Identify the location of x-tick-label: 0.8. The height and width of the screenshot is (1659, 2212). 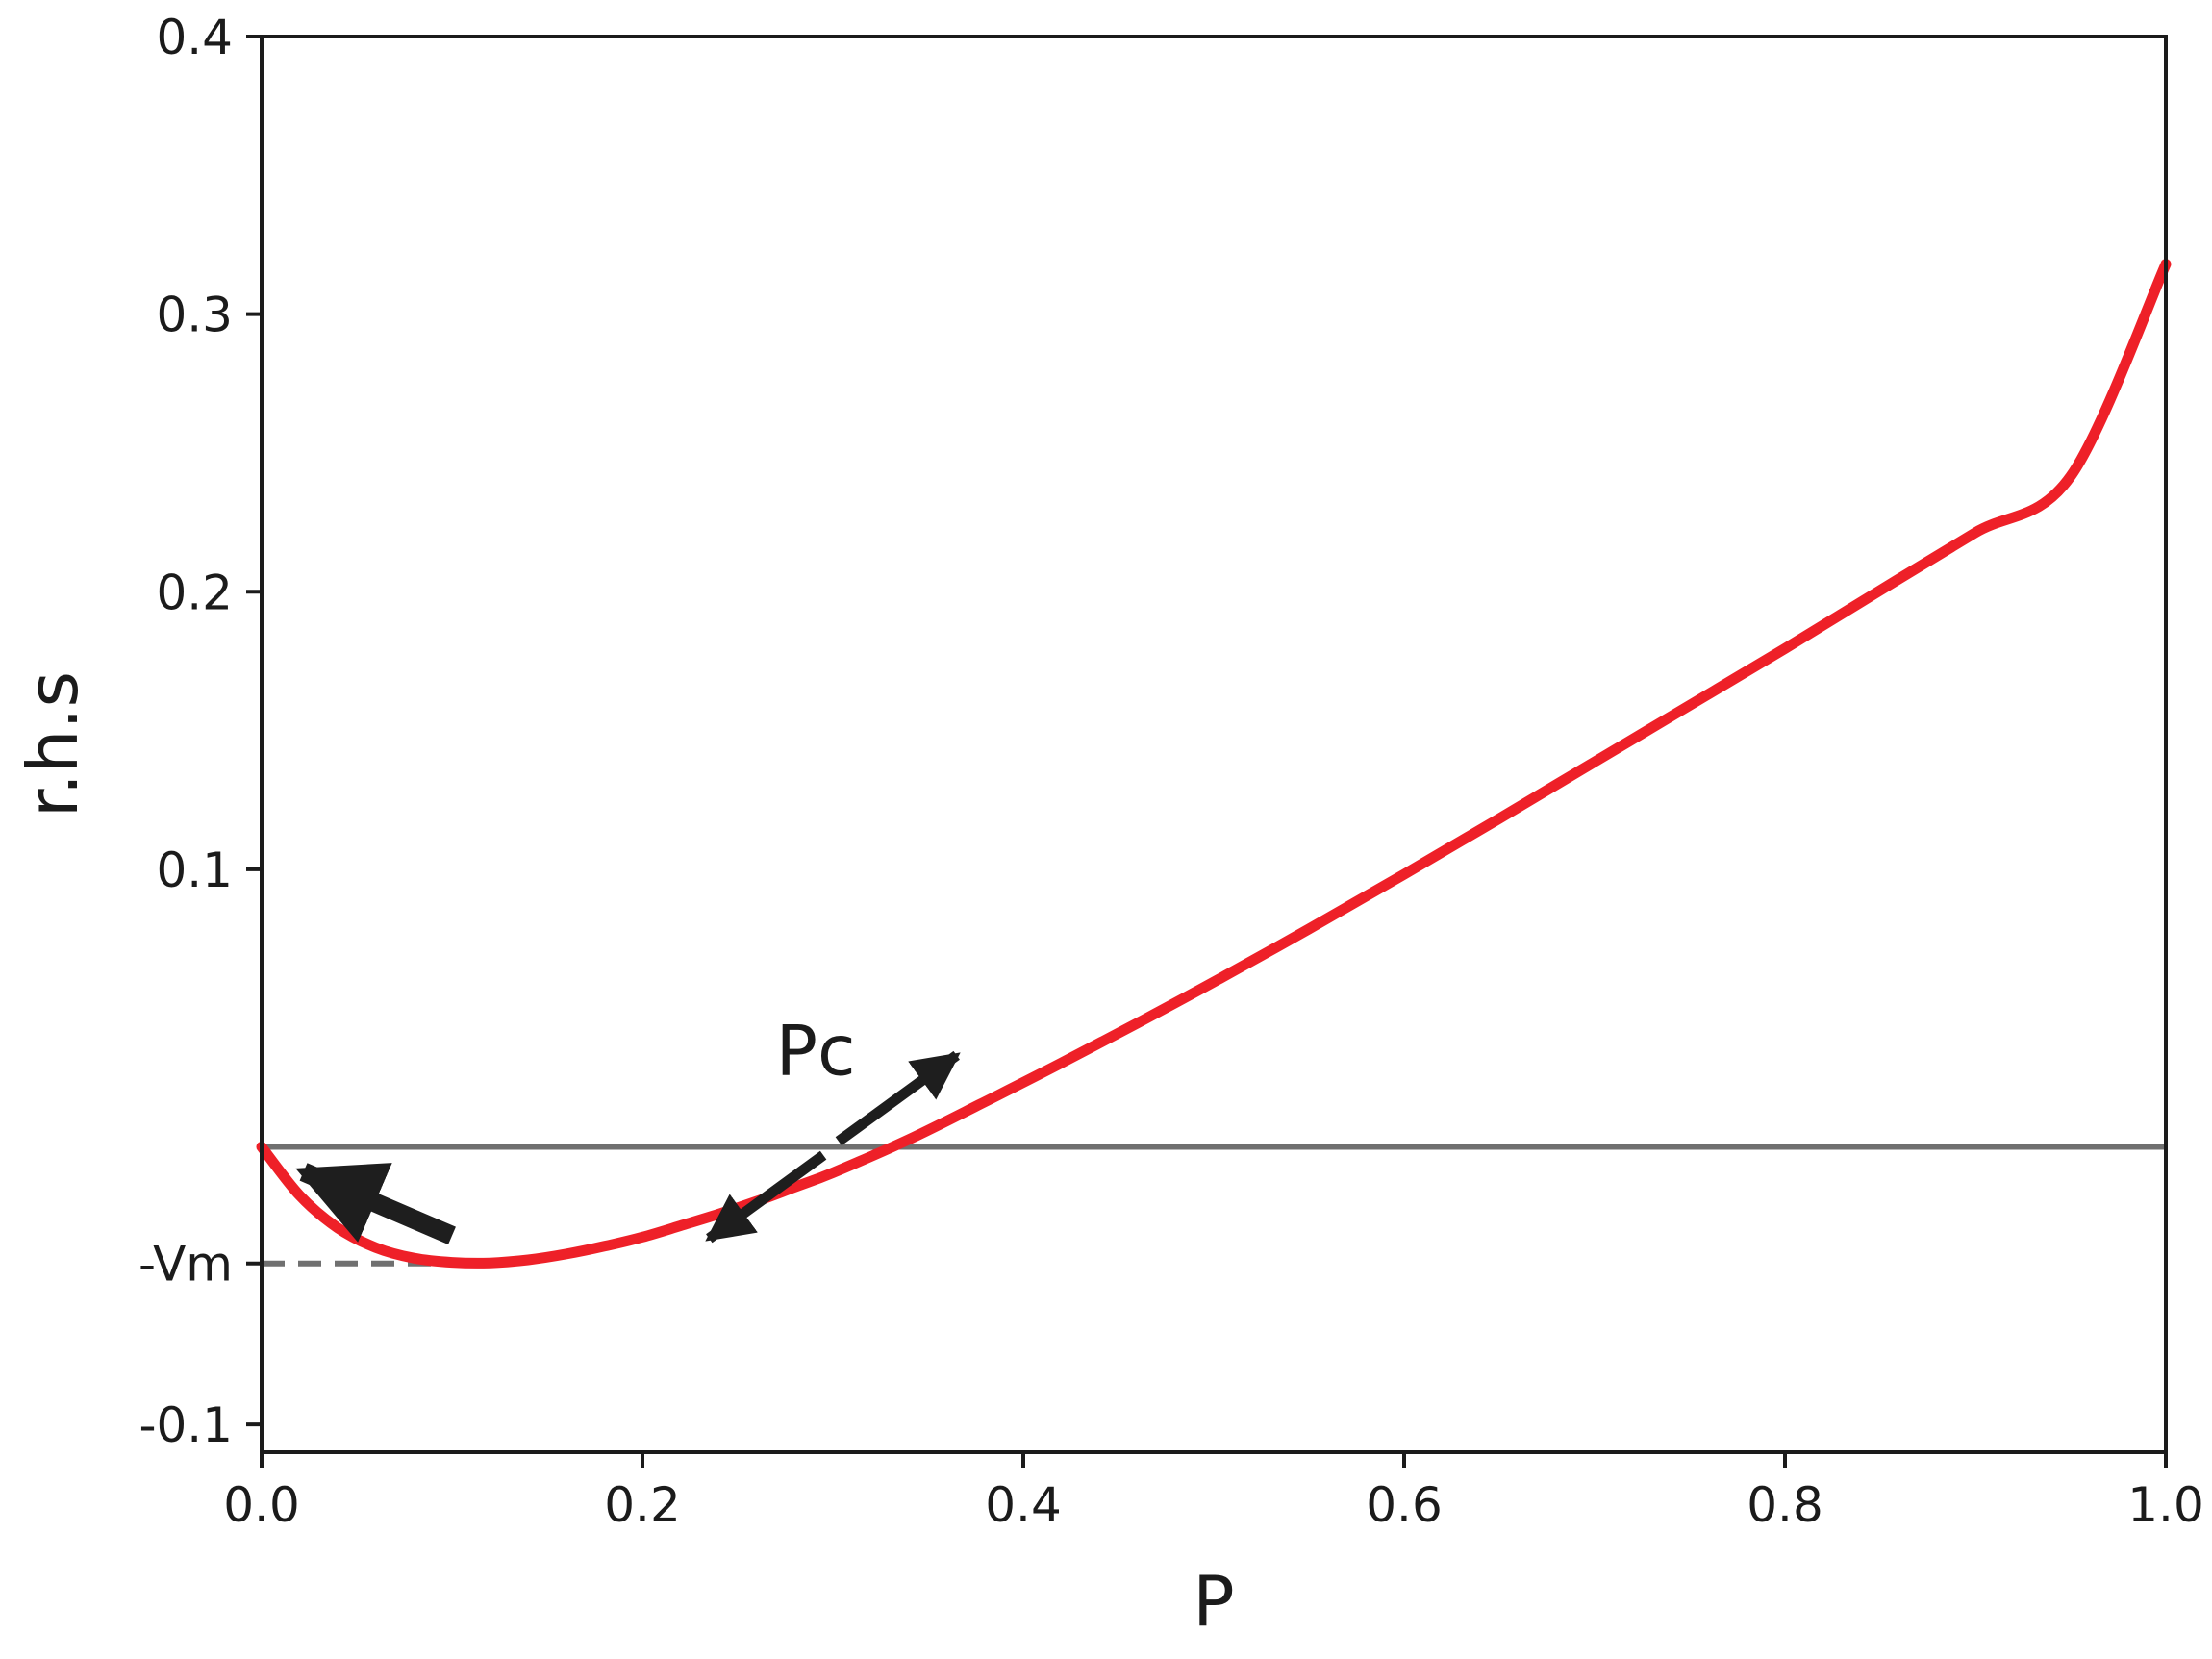
(1785, 1505).